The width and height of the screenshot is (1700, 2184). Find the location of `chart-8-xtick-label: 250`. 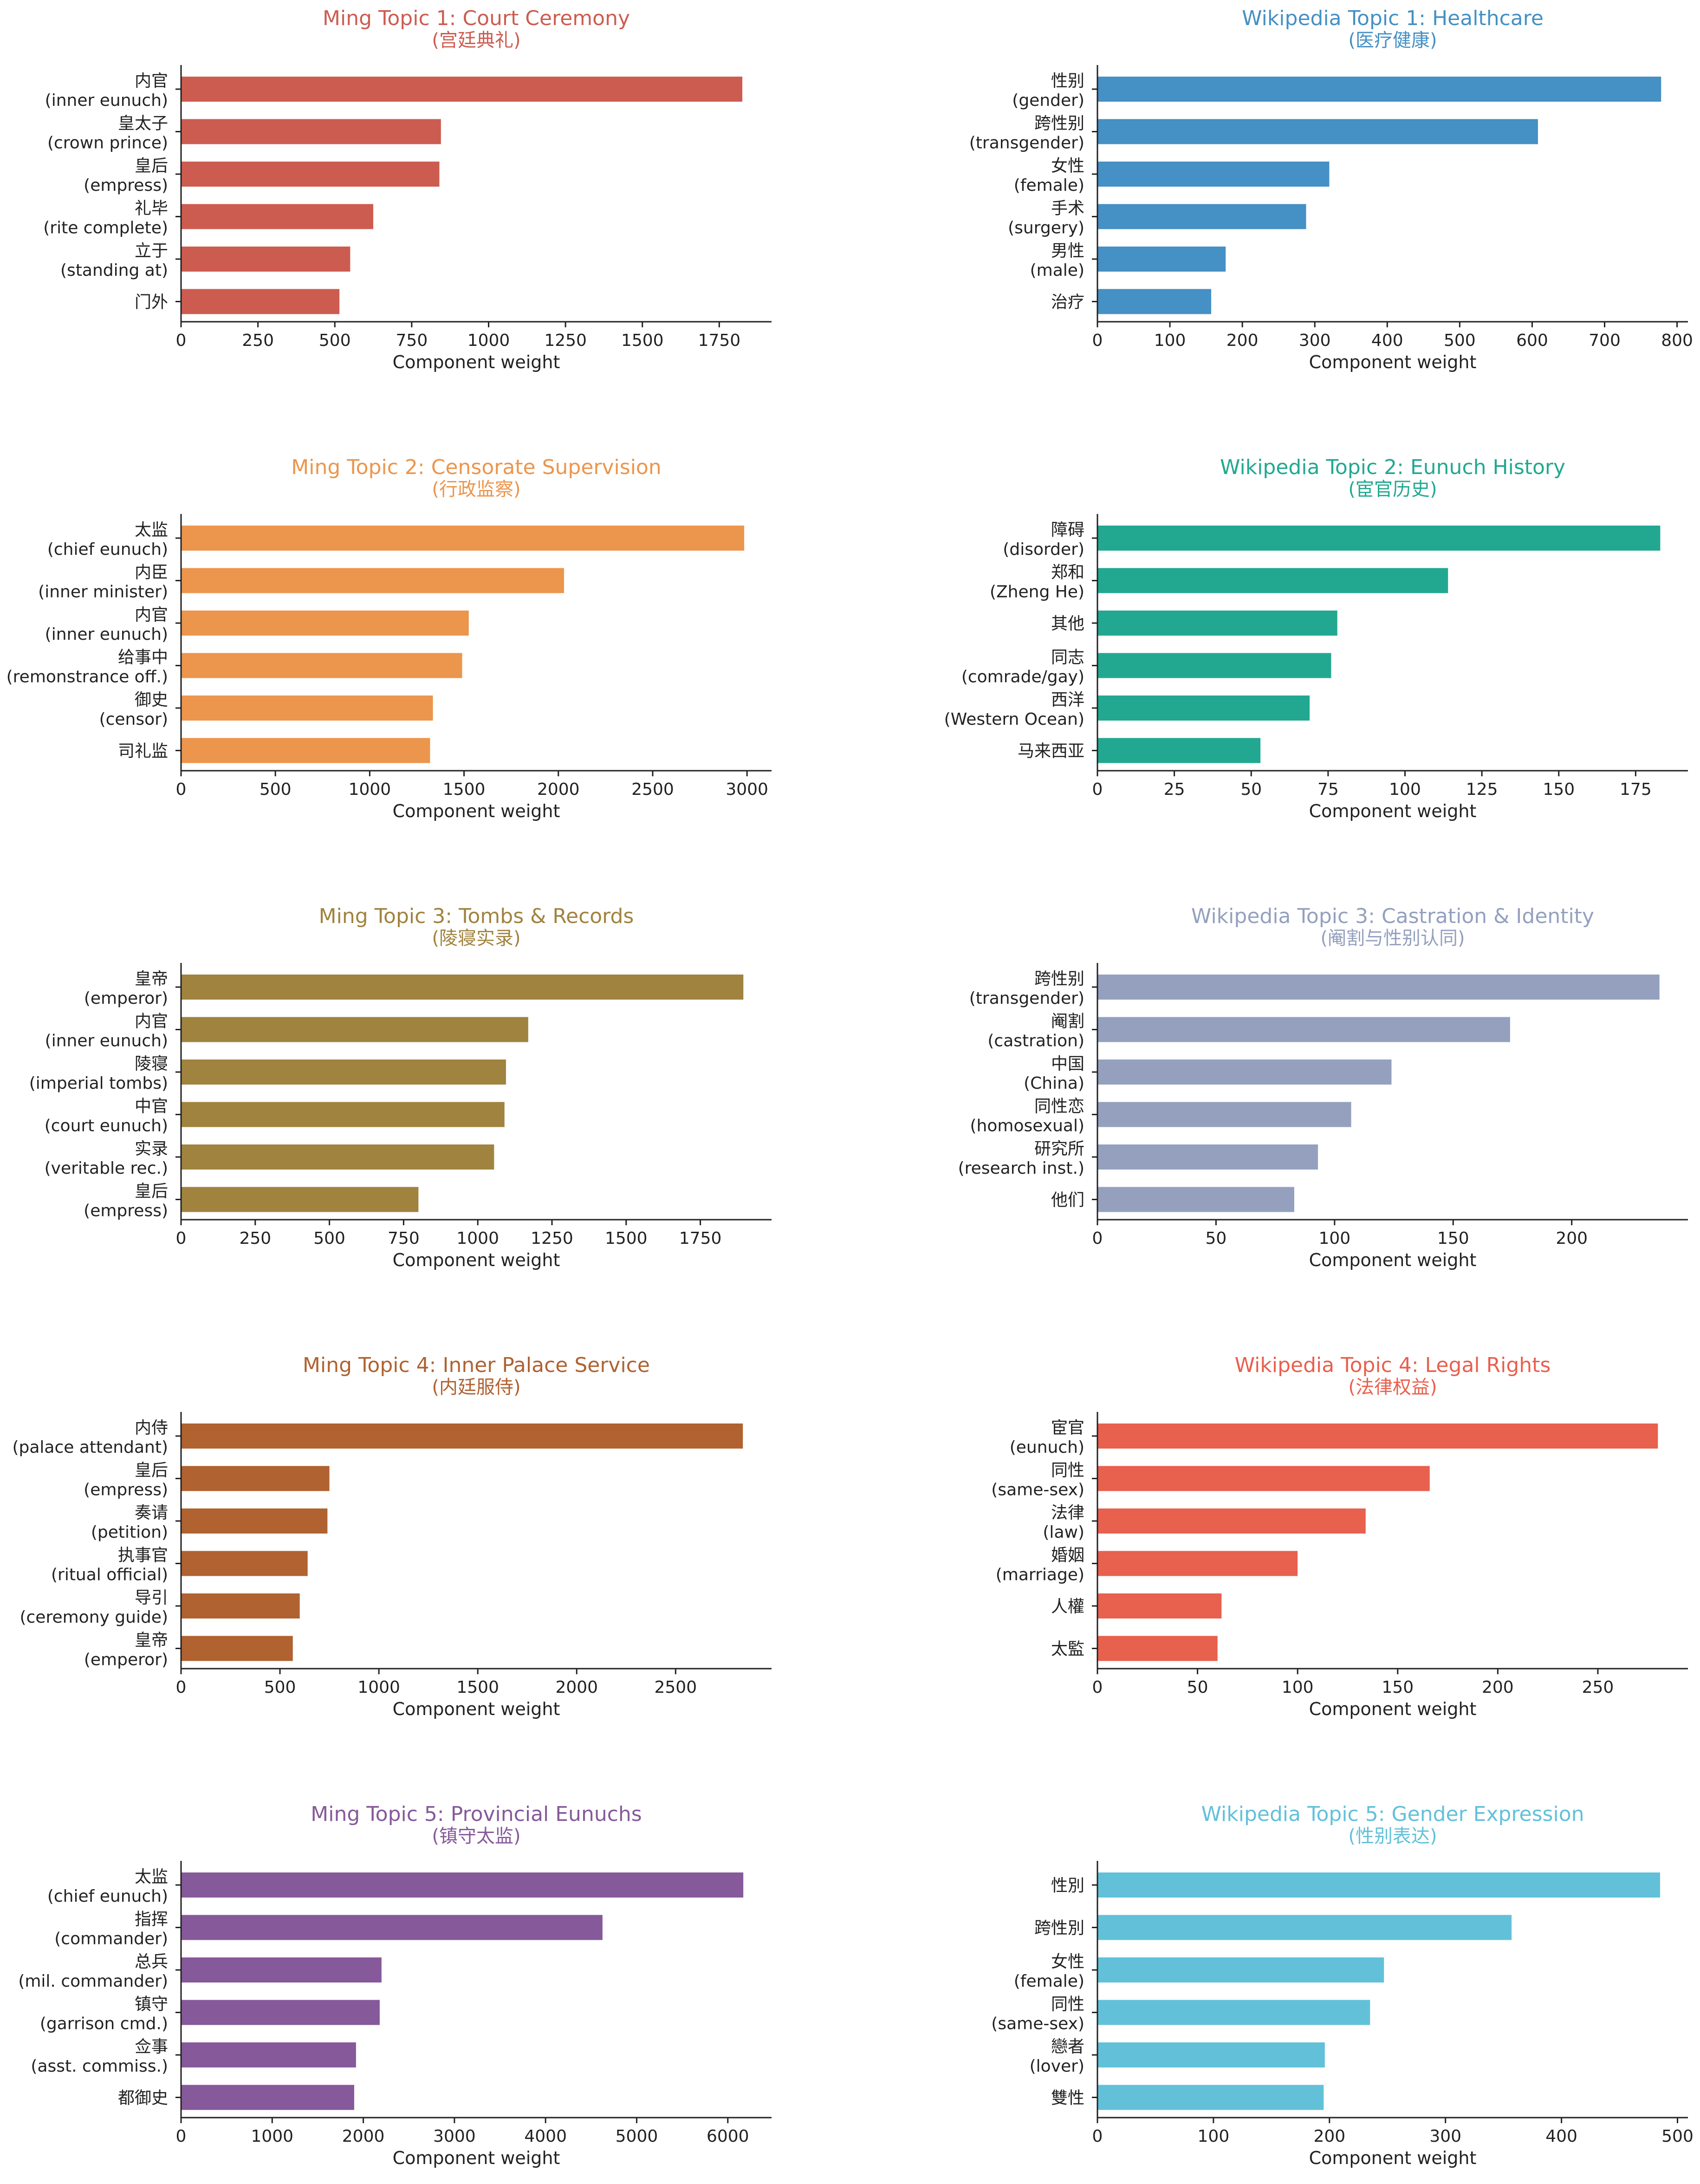

chart-8-xtick-label: 250 is located at coordinates (1598, 1687).